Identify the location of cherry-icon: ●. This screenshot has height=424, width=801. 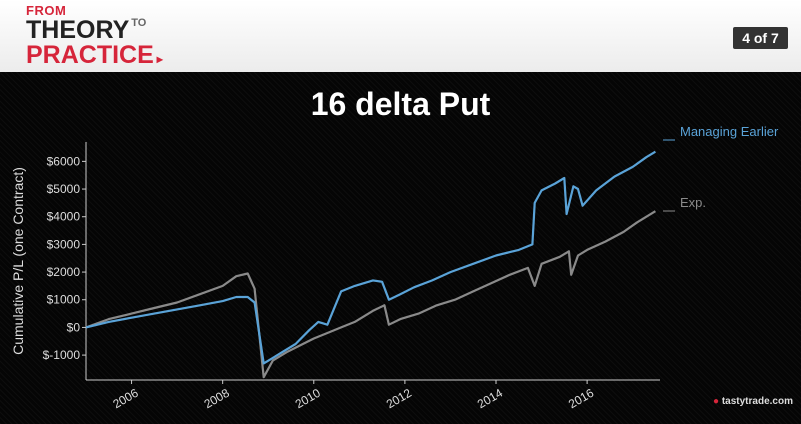
(716, 401).